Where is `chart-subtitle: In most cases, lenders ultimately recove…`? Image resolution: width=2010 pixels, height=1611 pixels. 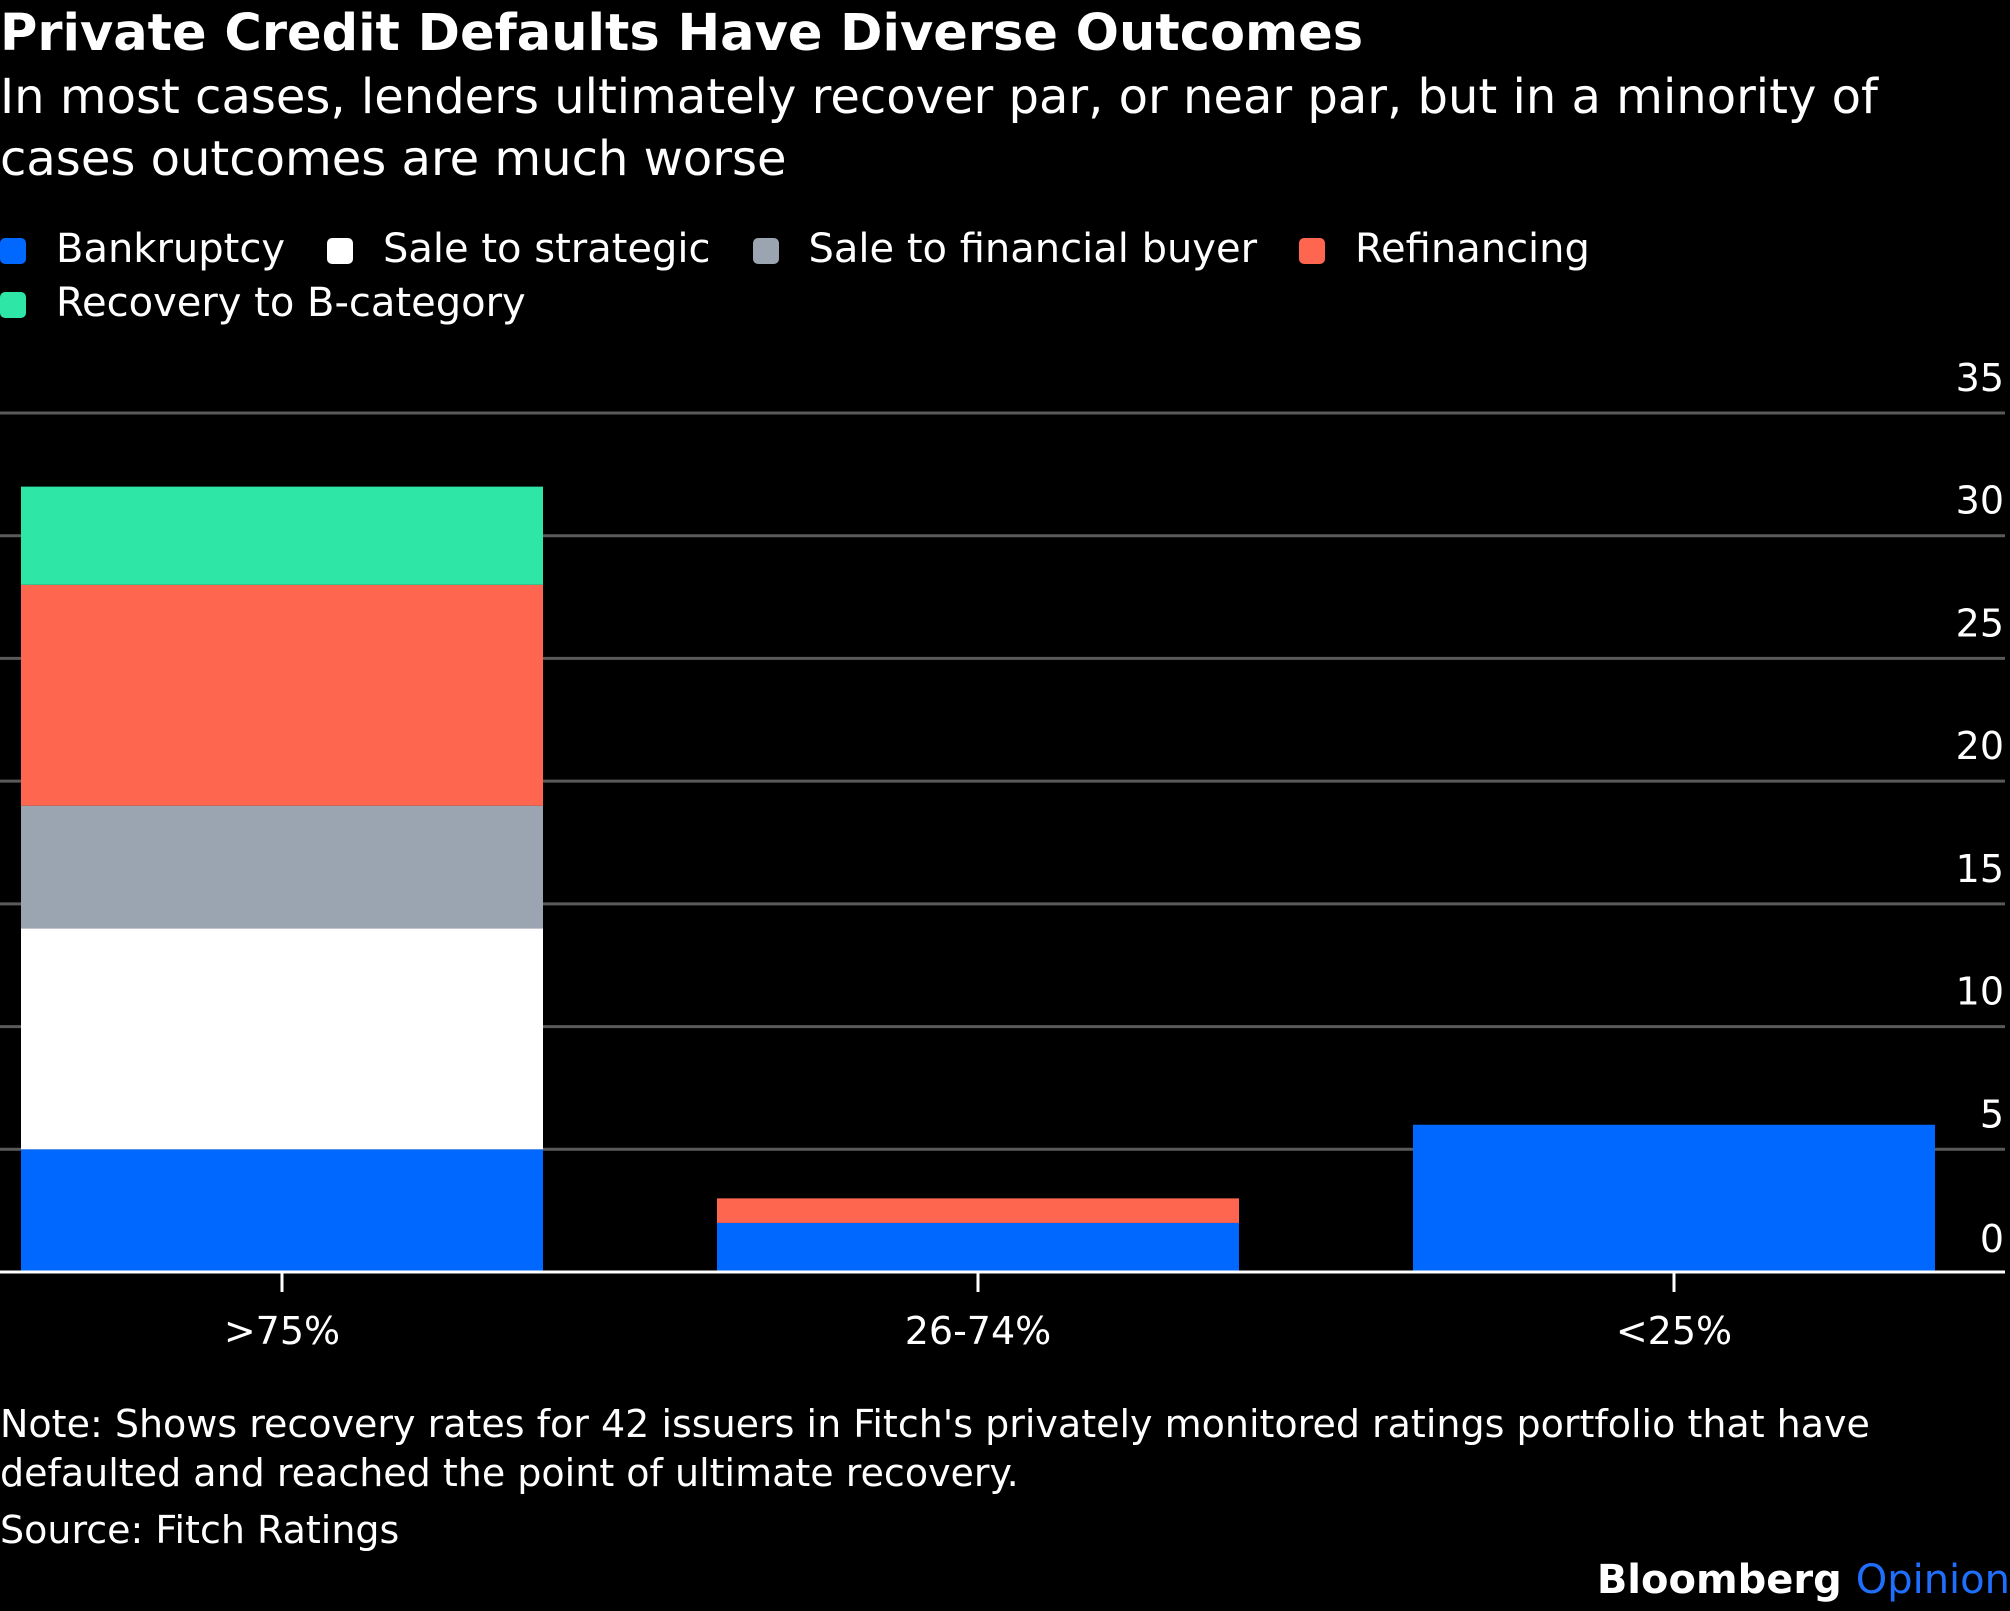
chart-subtitle: In most cases, lenders ultimately recove… is located at coordinates (939, 128).